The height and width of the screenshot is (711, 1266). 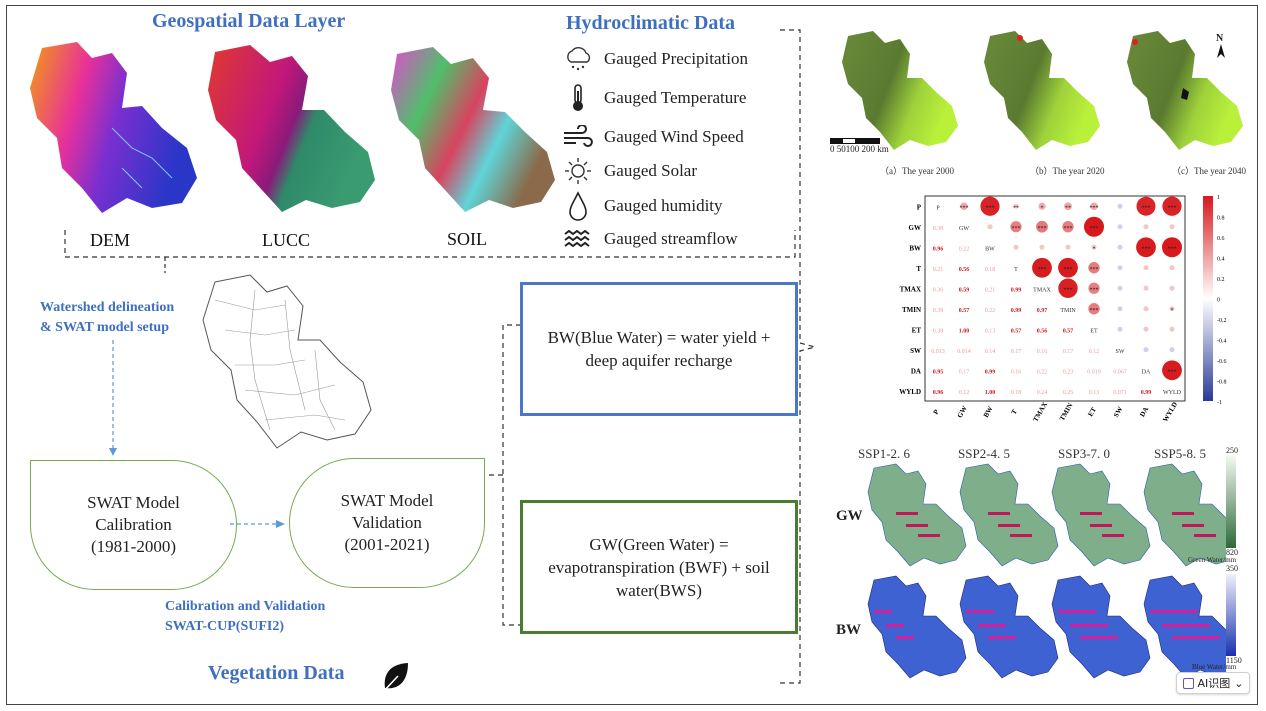 What do you see at coordinates (964, 352) in the screenshot?
I see `corr-value: 0.014` at bounding box center [964, 352].